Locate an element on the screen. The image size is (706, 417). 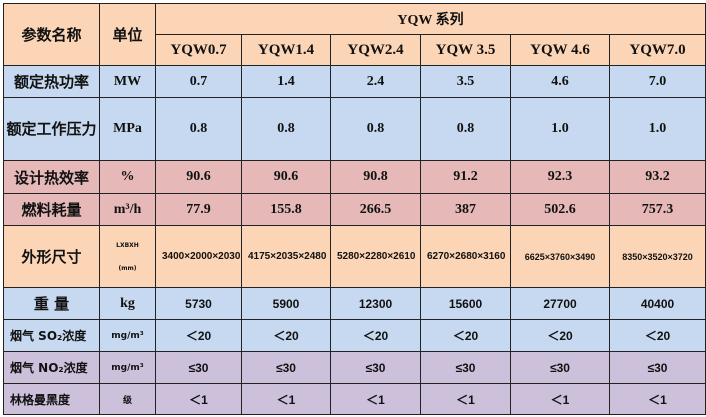
unit-dims: LXBXH is located at coordinates (127, 245).